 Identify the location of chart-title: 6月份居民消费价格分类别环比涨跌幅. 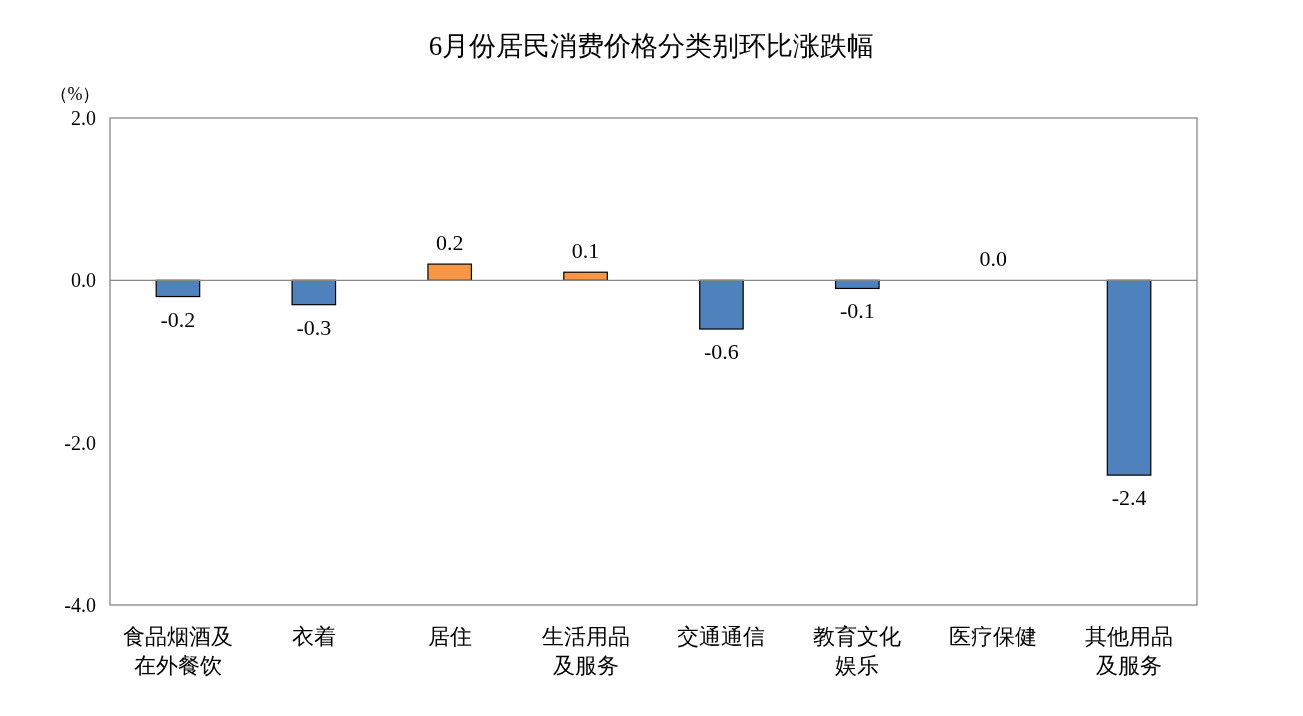
(651, 46).